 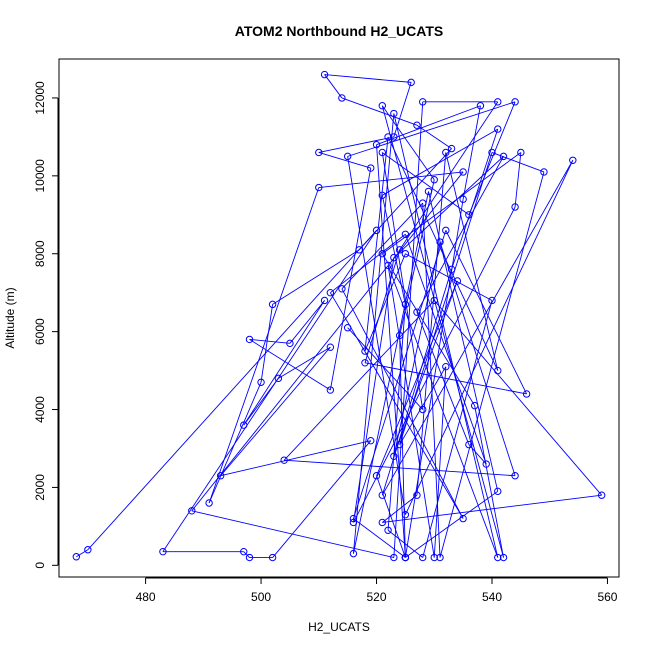 I want to click on x-tick-label: 500, so click(x=261, y=597).